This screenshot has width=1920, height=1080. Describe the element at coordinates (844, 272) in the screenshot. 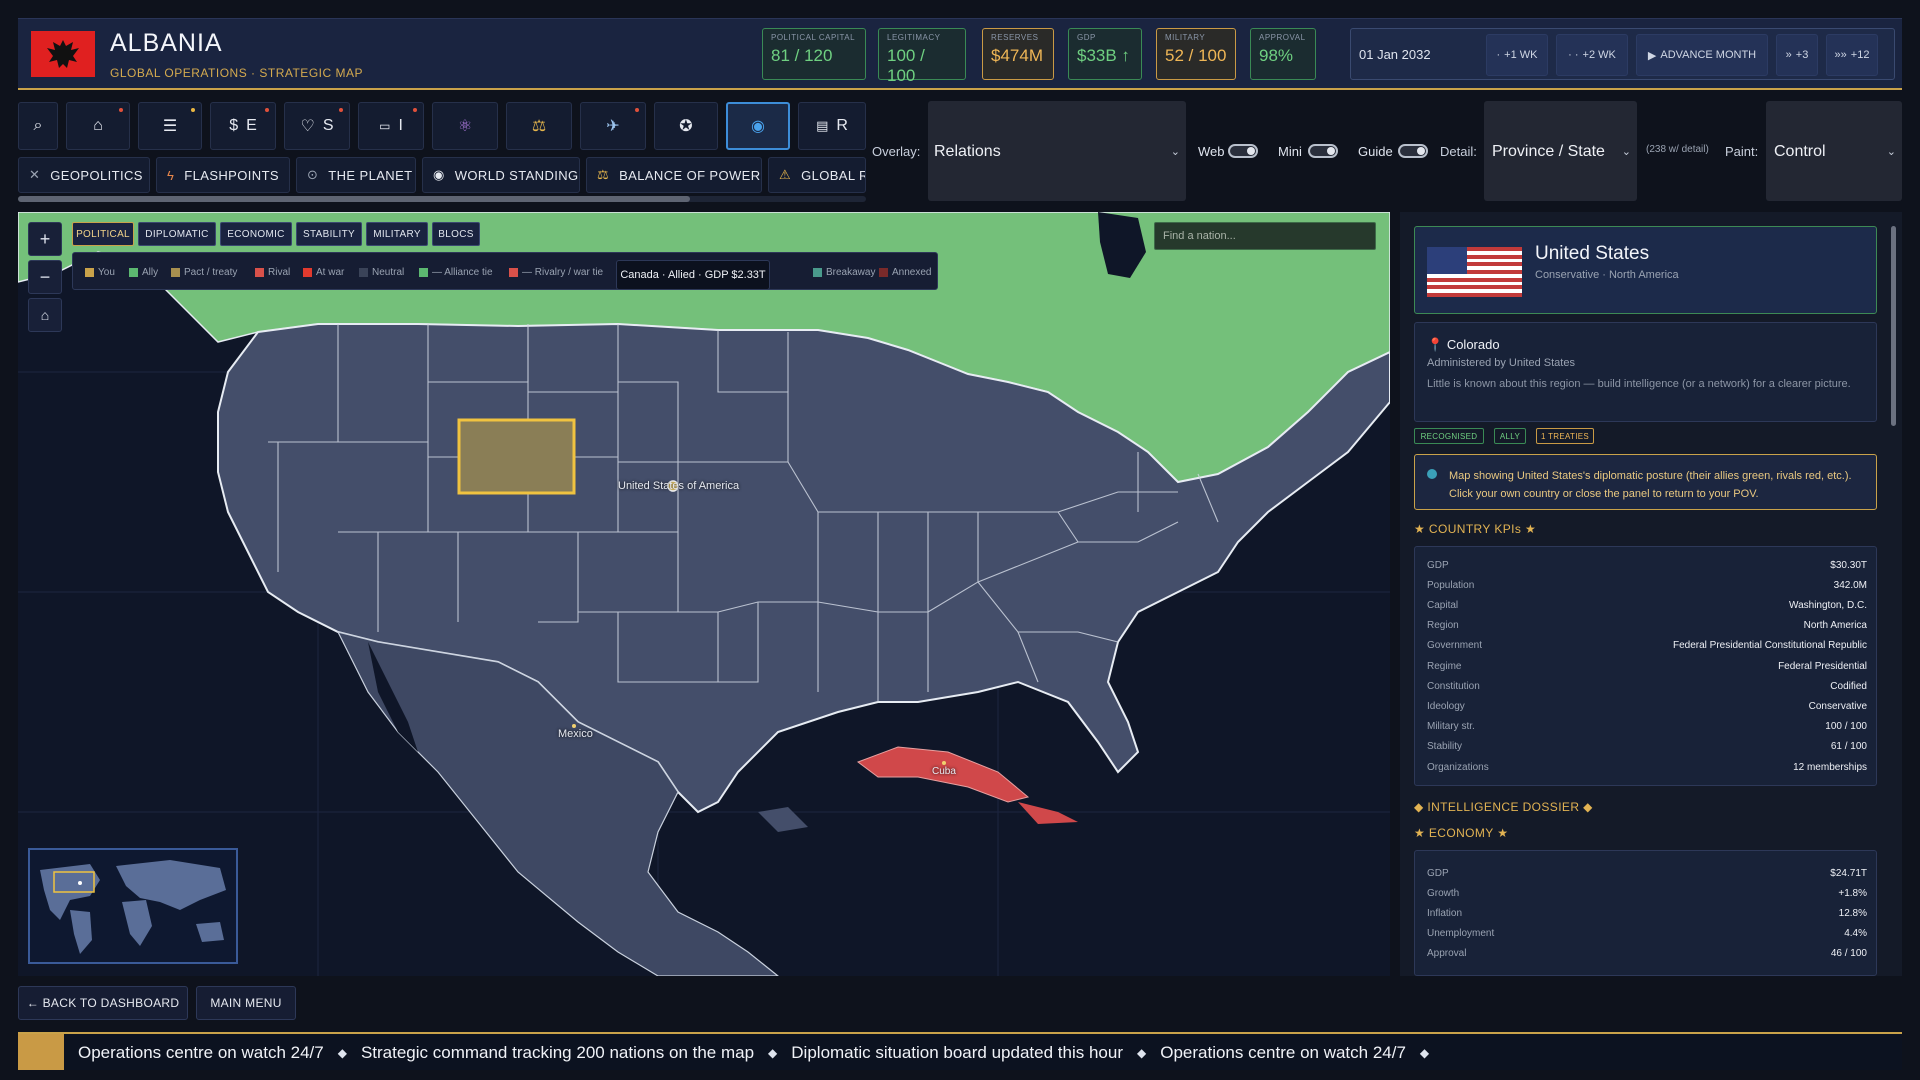

I see `legend-breakaway: Breakaway` at that location.